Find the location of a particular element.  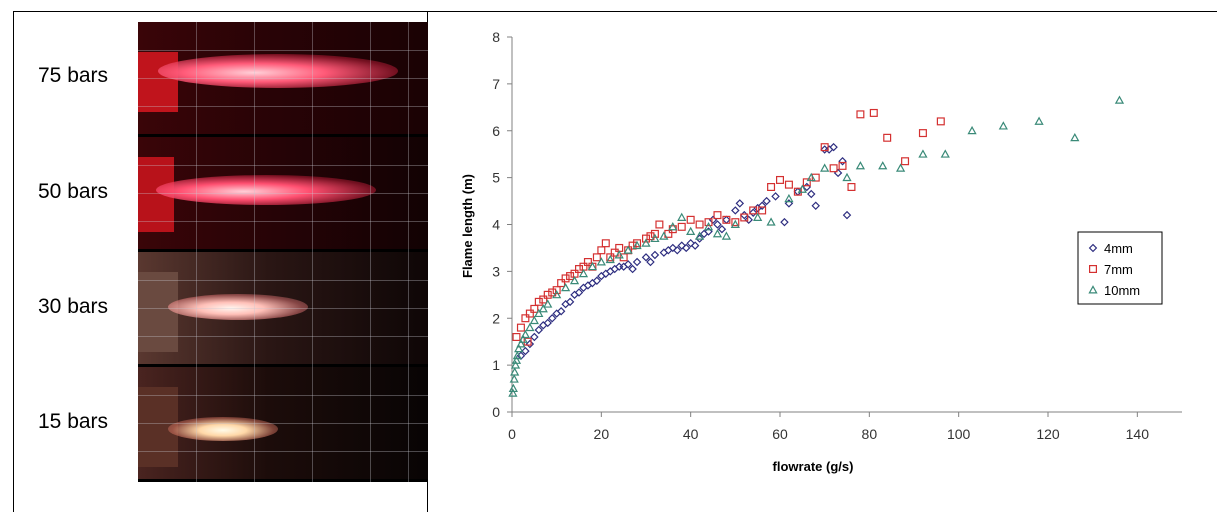

pressure-label-75: 75 bars is located at coordinates (73, 75).